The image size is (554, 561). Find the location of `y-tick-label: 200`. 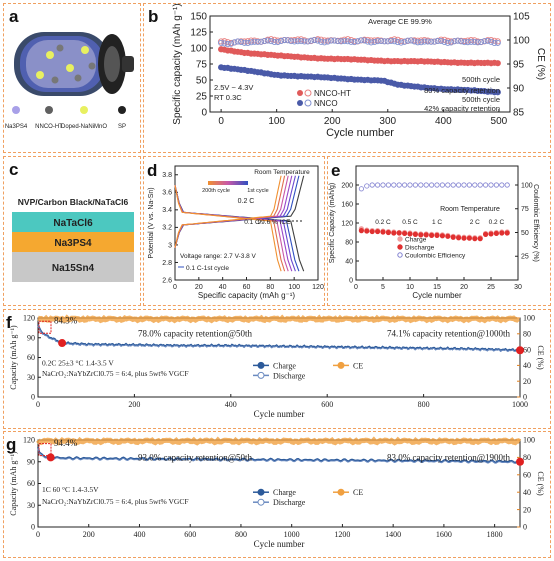

y-tick-label: 200 is located at coordinates (347, 185).